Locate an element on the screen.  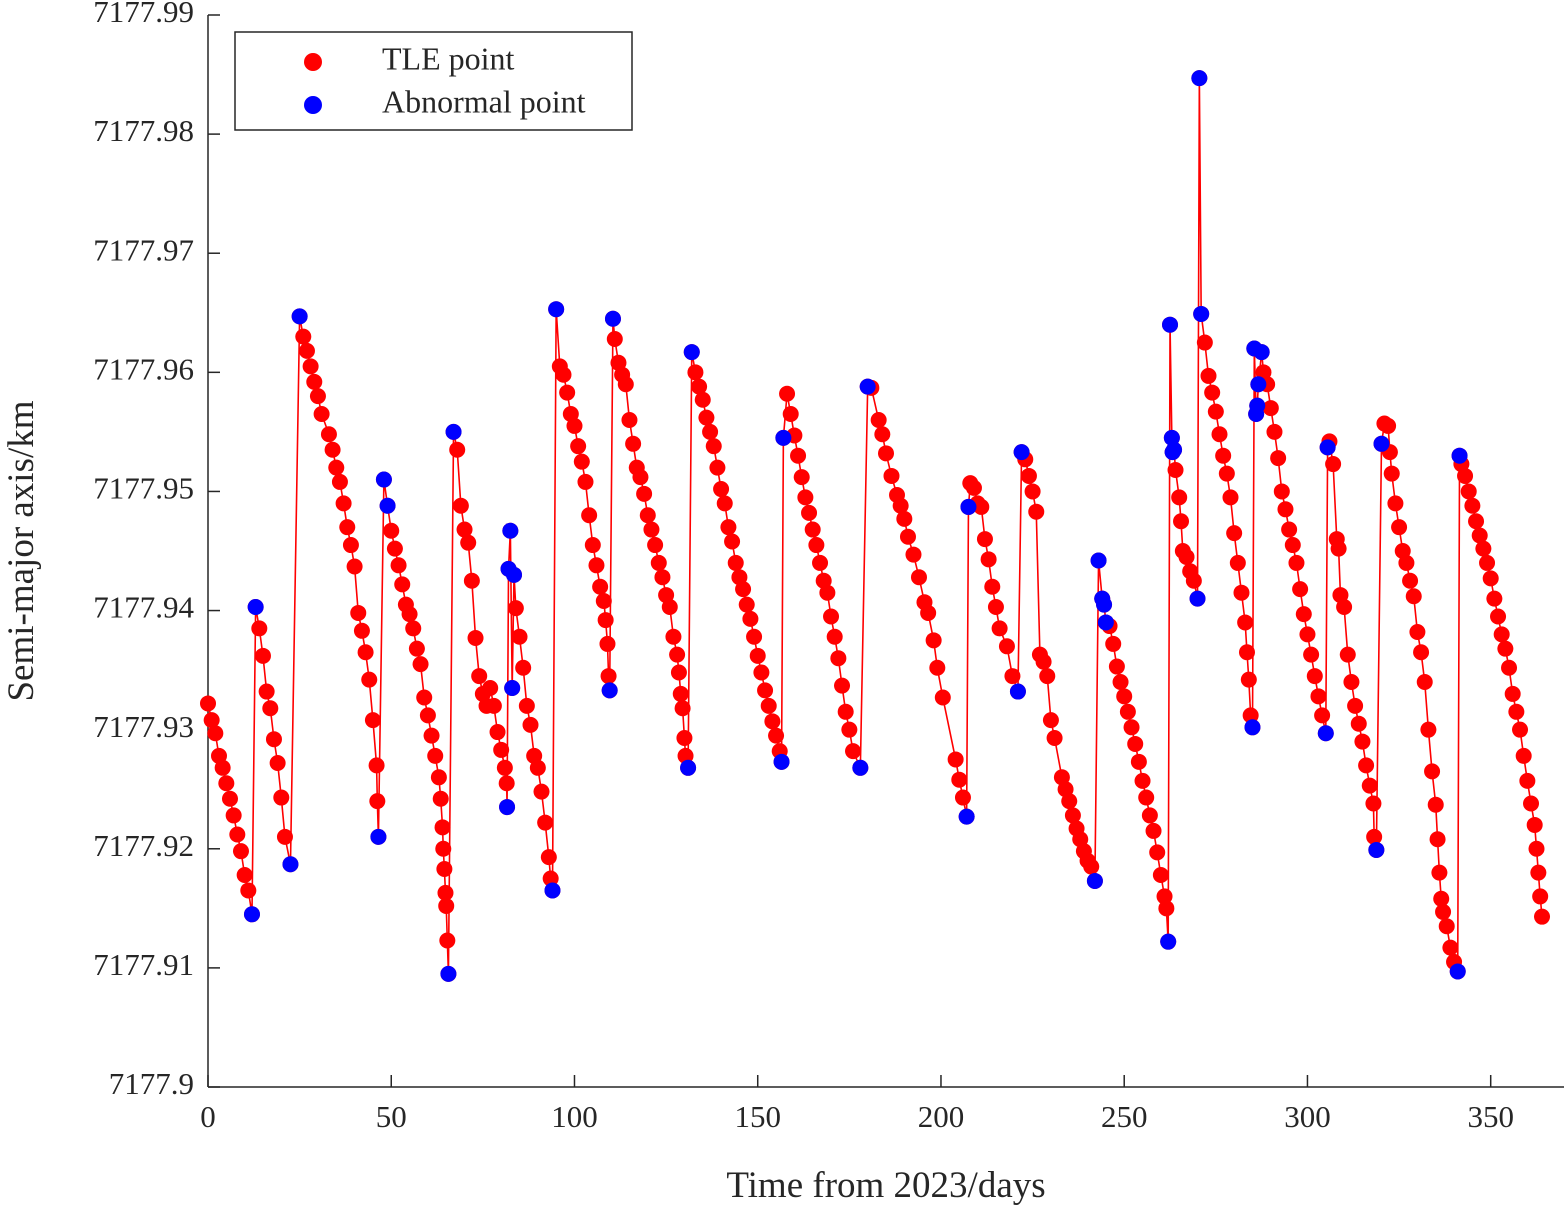
y-tick-label: 7177.99 is located at coordinates (143, 14).